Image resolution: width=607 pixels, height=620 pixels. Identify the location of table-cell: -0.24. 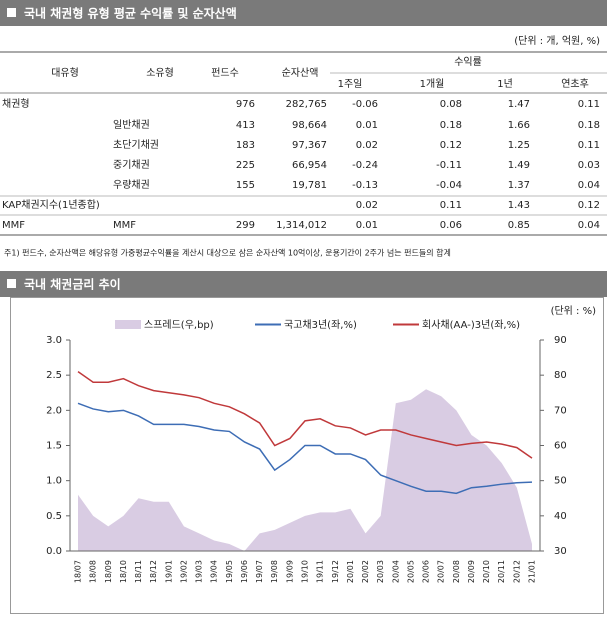
(365, 165).